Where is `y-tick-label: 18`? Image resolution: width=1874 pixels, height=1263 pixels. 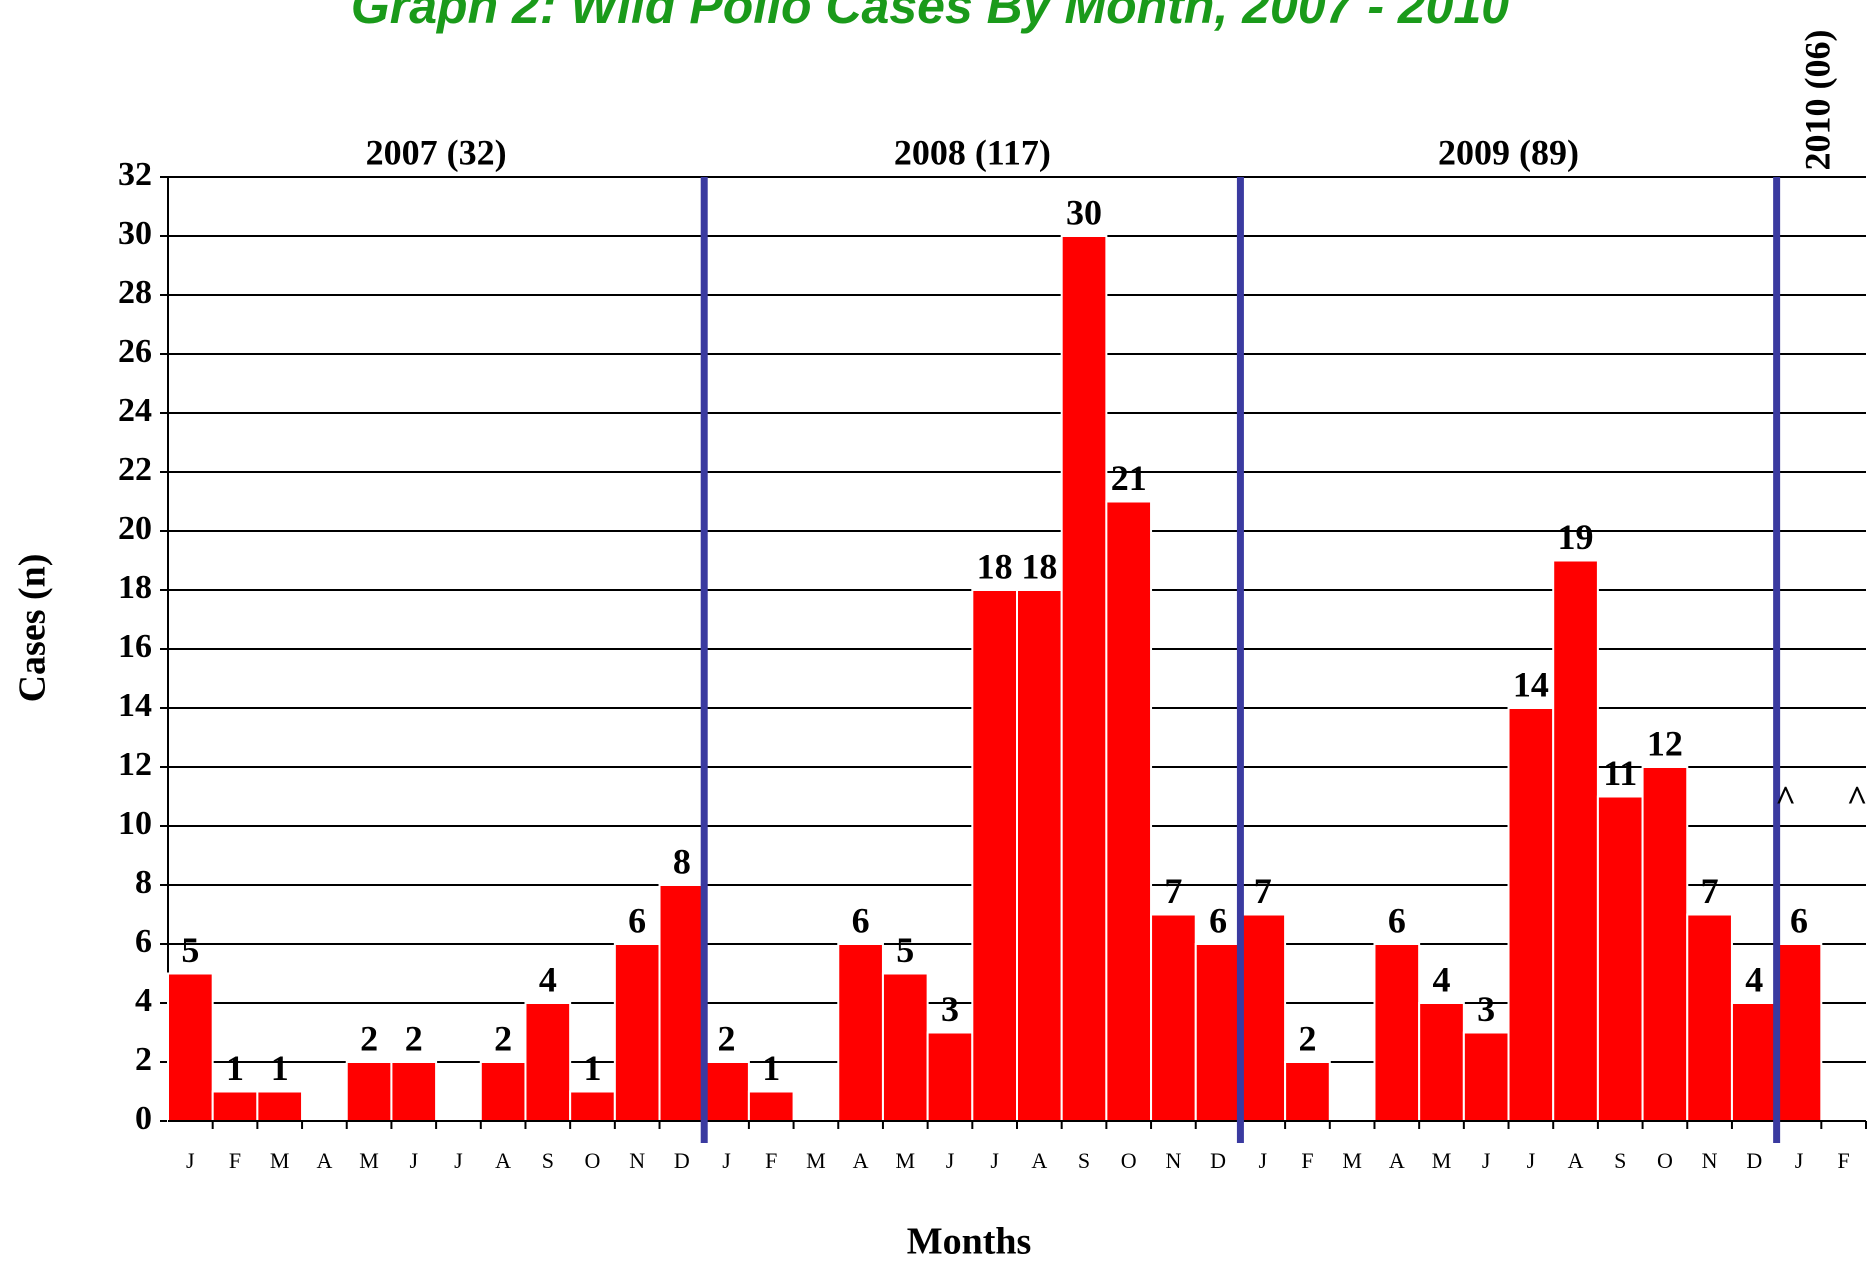
y-tick-label: 18 is located at coordinates (135, 587).